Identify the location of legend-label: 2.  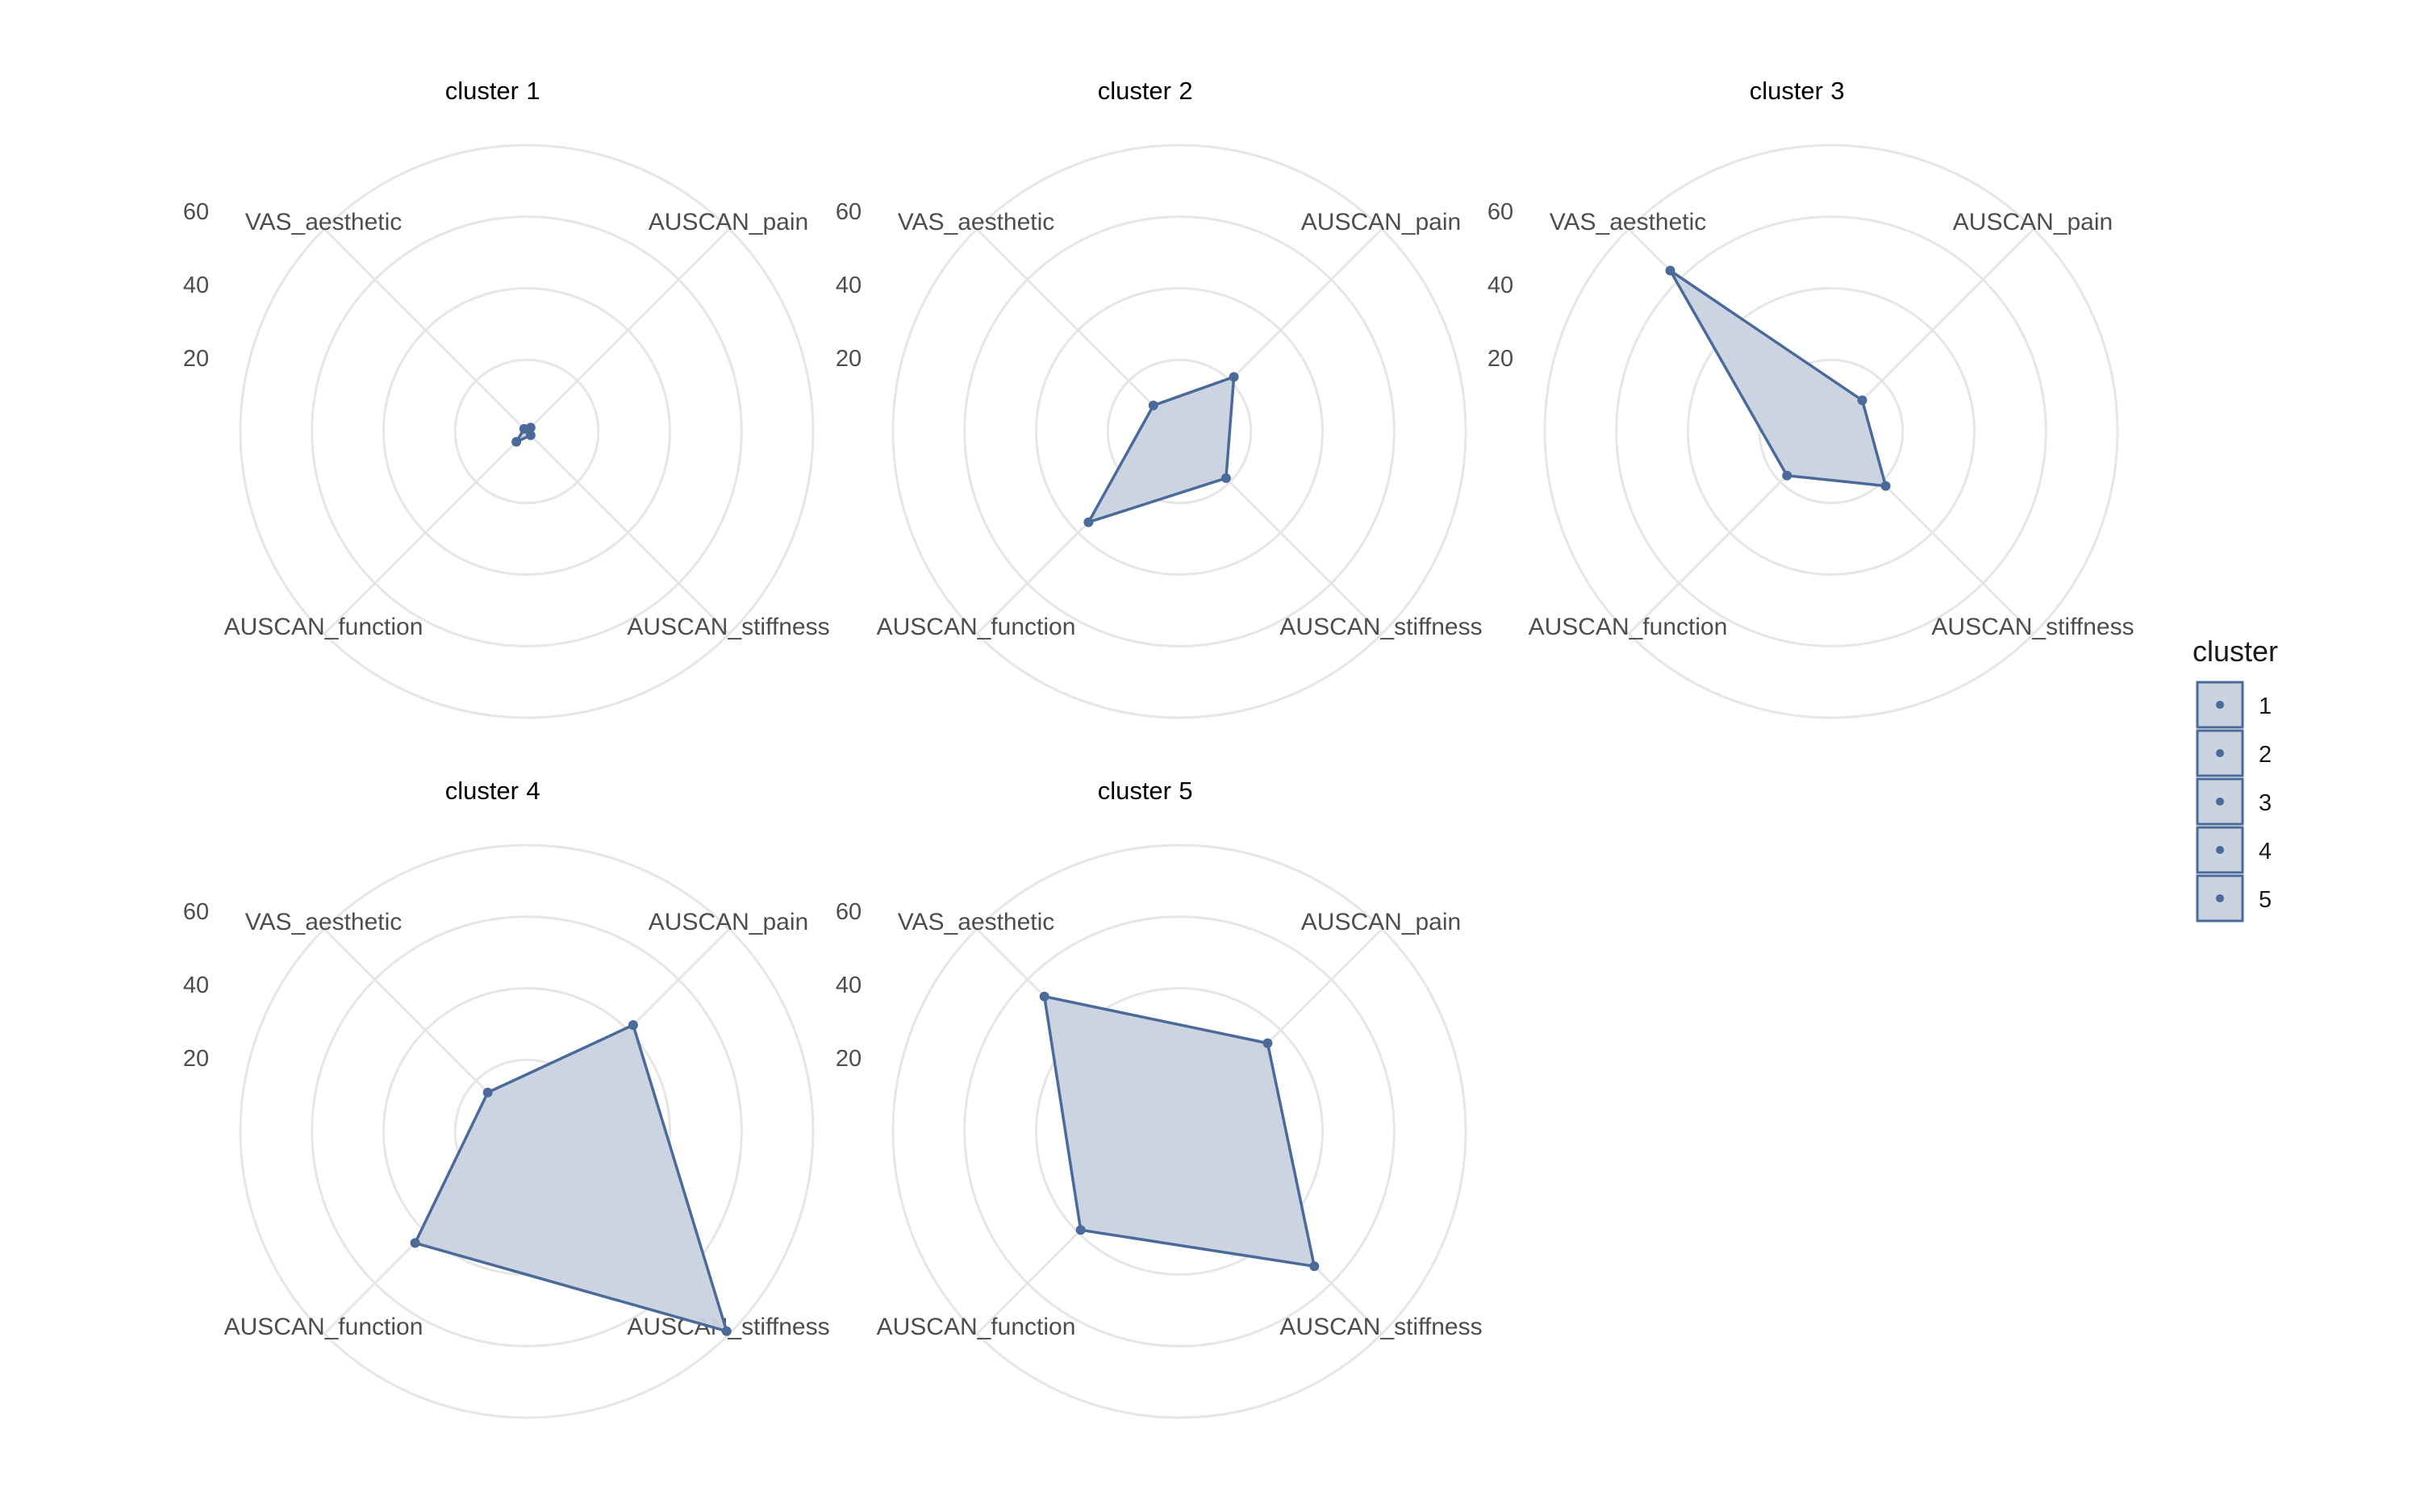
(2265, 755).